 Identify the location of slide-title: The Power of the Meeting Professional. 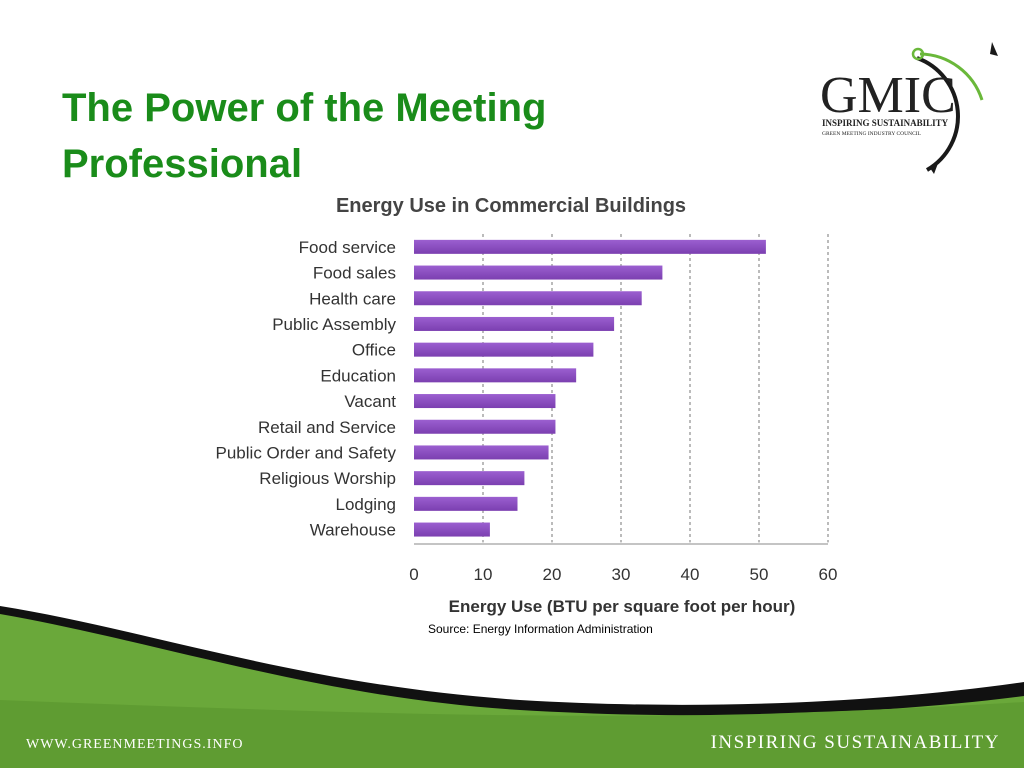
(304, 136).